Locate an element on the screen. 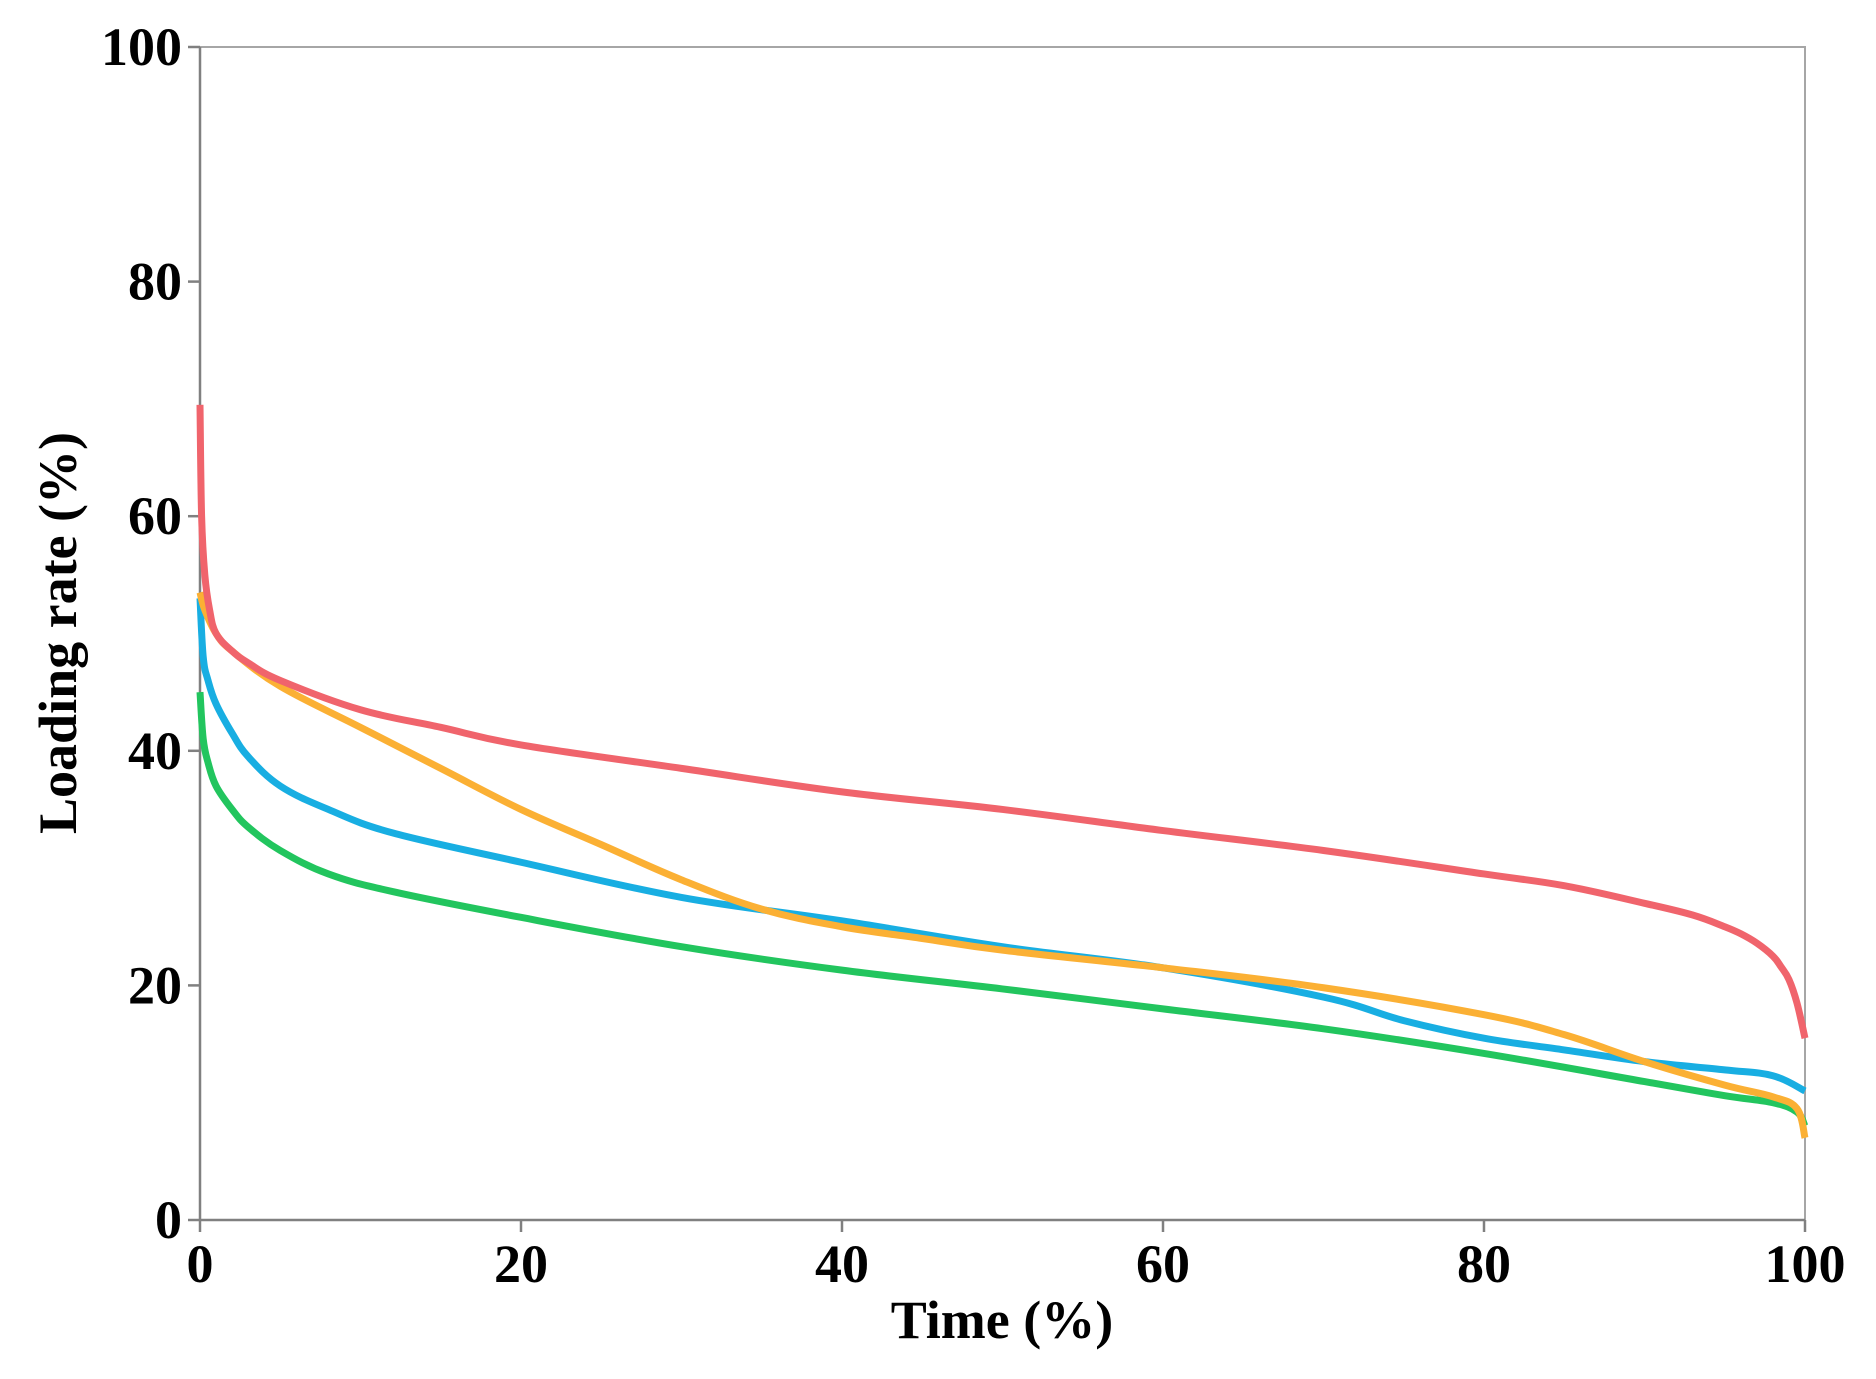  y-tick-label: 60 is located at coordinates (155, 516).